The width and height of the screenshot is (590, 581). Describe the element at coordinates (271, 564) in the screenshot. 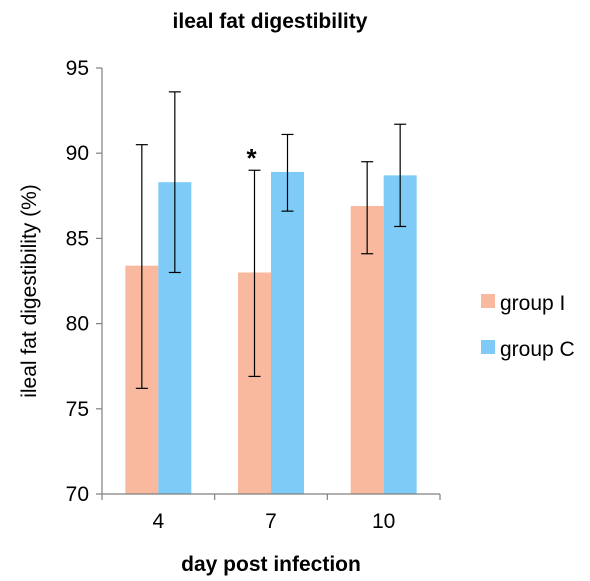

I see `x-axis-label: day post infection` at that location.